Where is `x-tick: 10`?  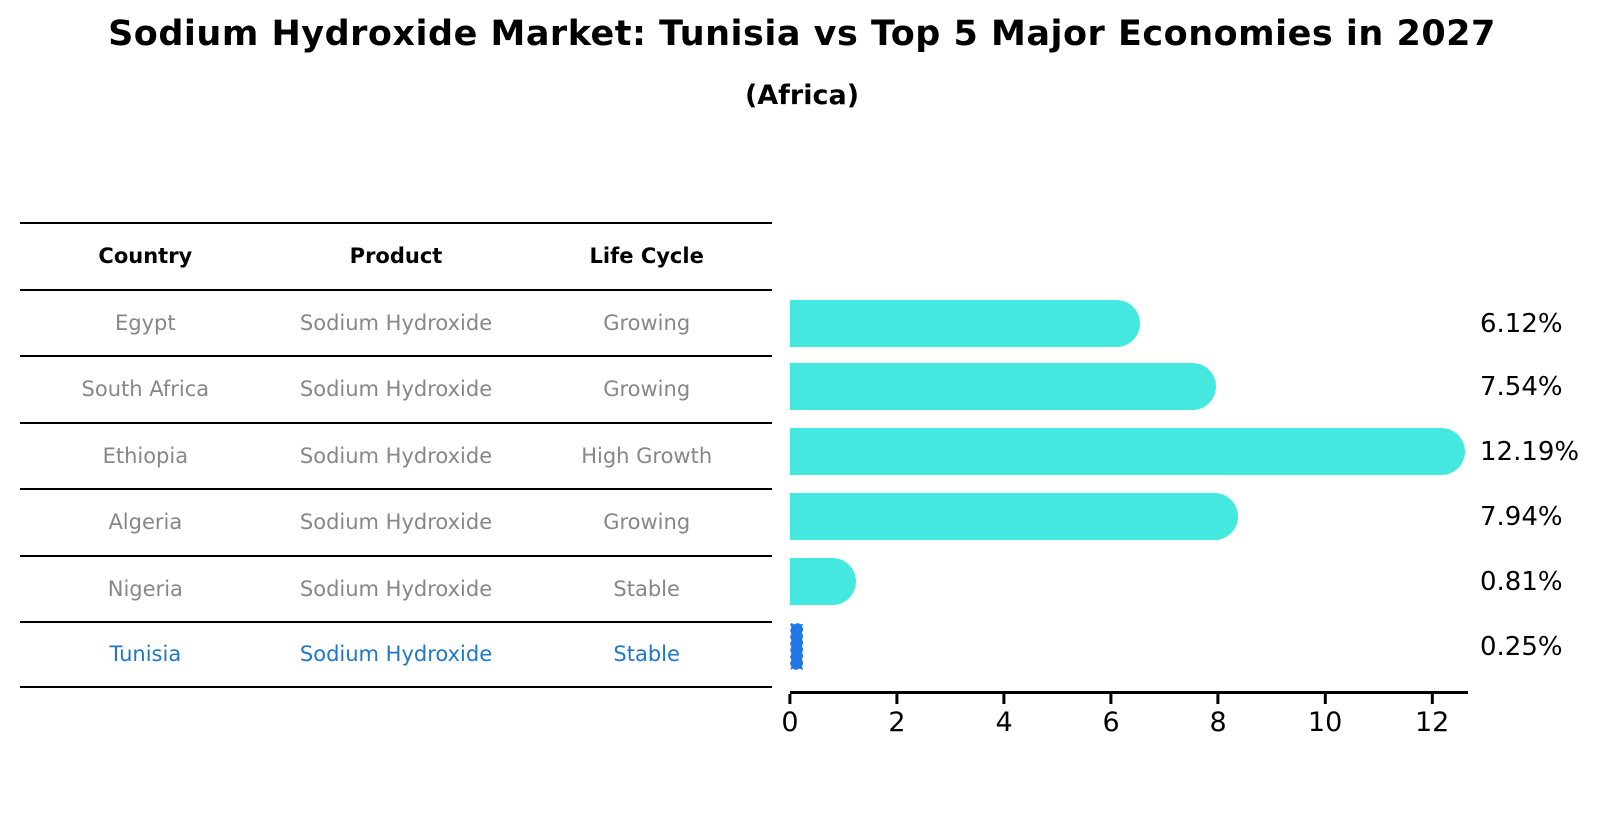 x-tick: 10 is located at coordinates (1325, 716).